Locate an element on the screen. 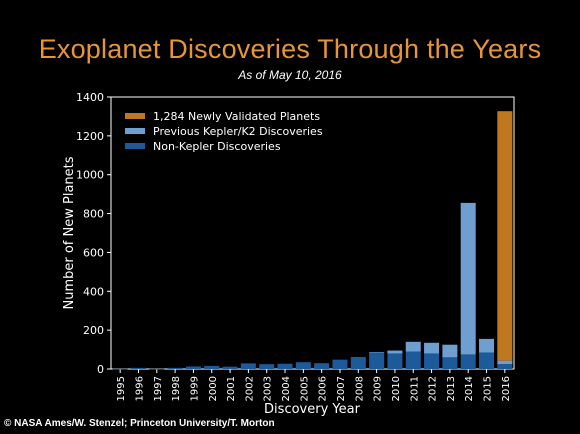  y-tick-label: 800 is located at coordinates (93, 214).